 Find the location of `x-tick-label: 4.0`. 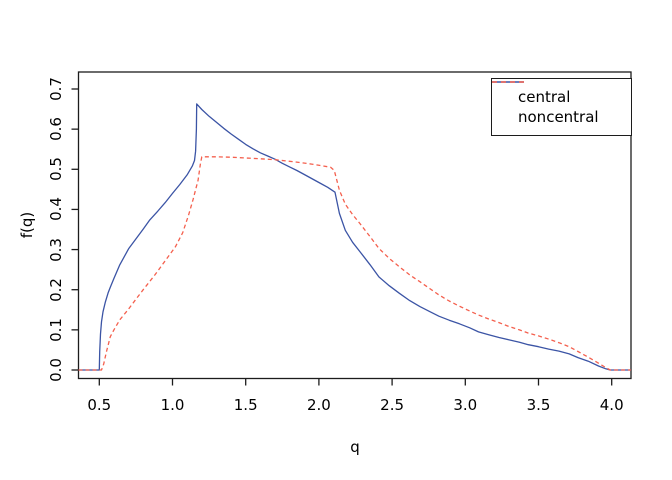

x-tick-label: 4.0 is located at coordinates (611, 405).